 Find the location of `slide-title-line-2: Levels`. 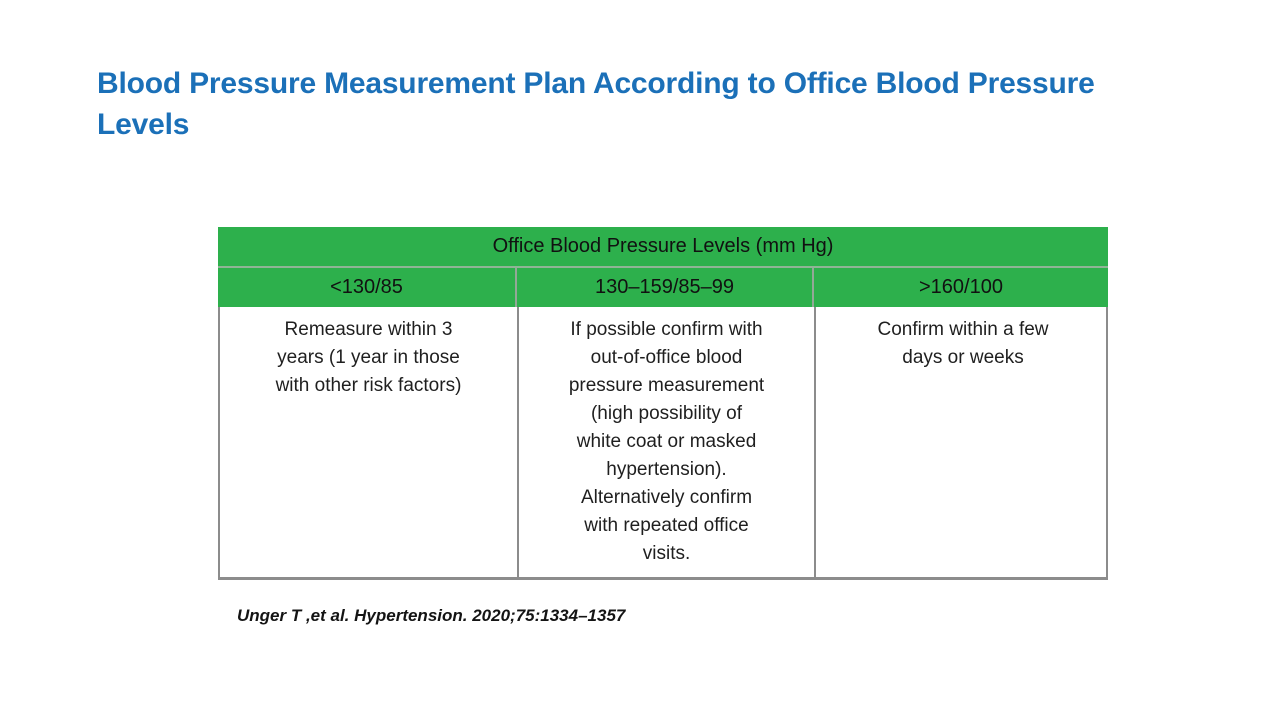

slide-title-line-2: Levels is located at coordinates (143, 124).